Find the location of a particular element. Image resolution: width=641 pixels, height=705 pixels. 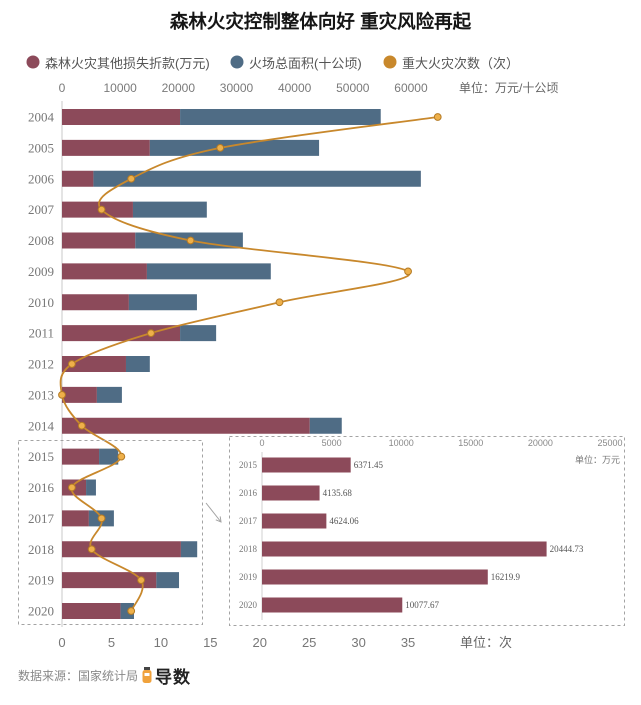

inset-year-label: 2018 is located at coordinates (248, 549).